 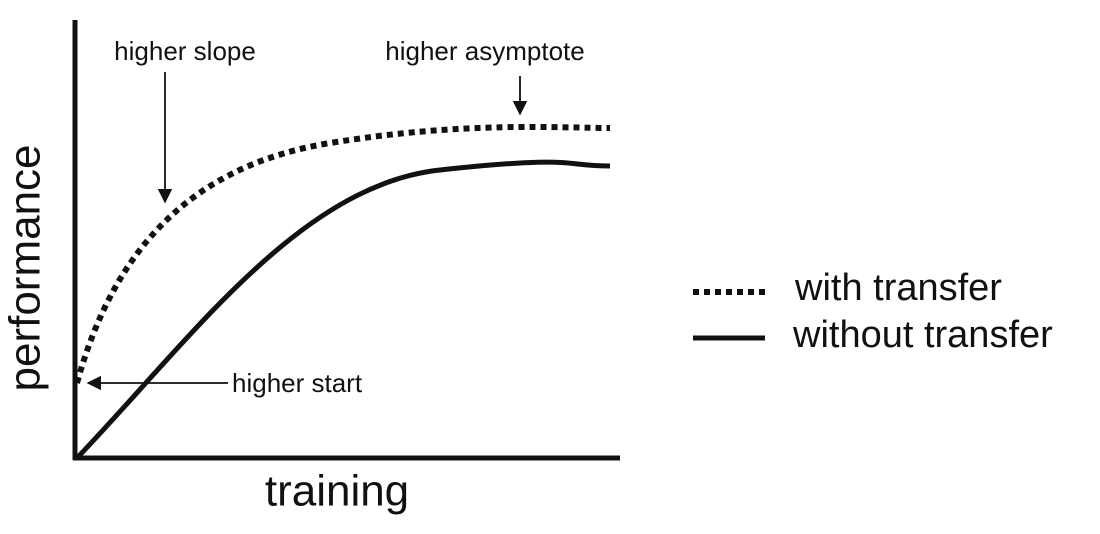 What do you see at coordinates (922, 335) in the screenshot?
I see `legend-label: without transfer` at bounding box center [922, 335].